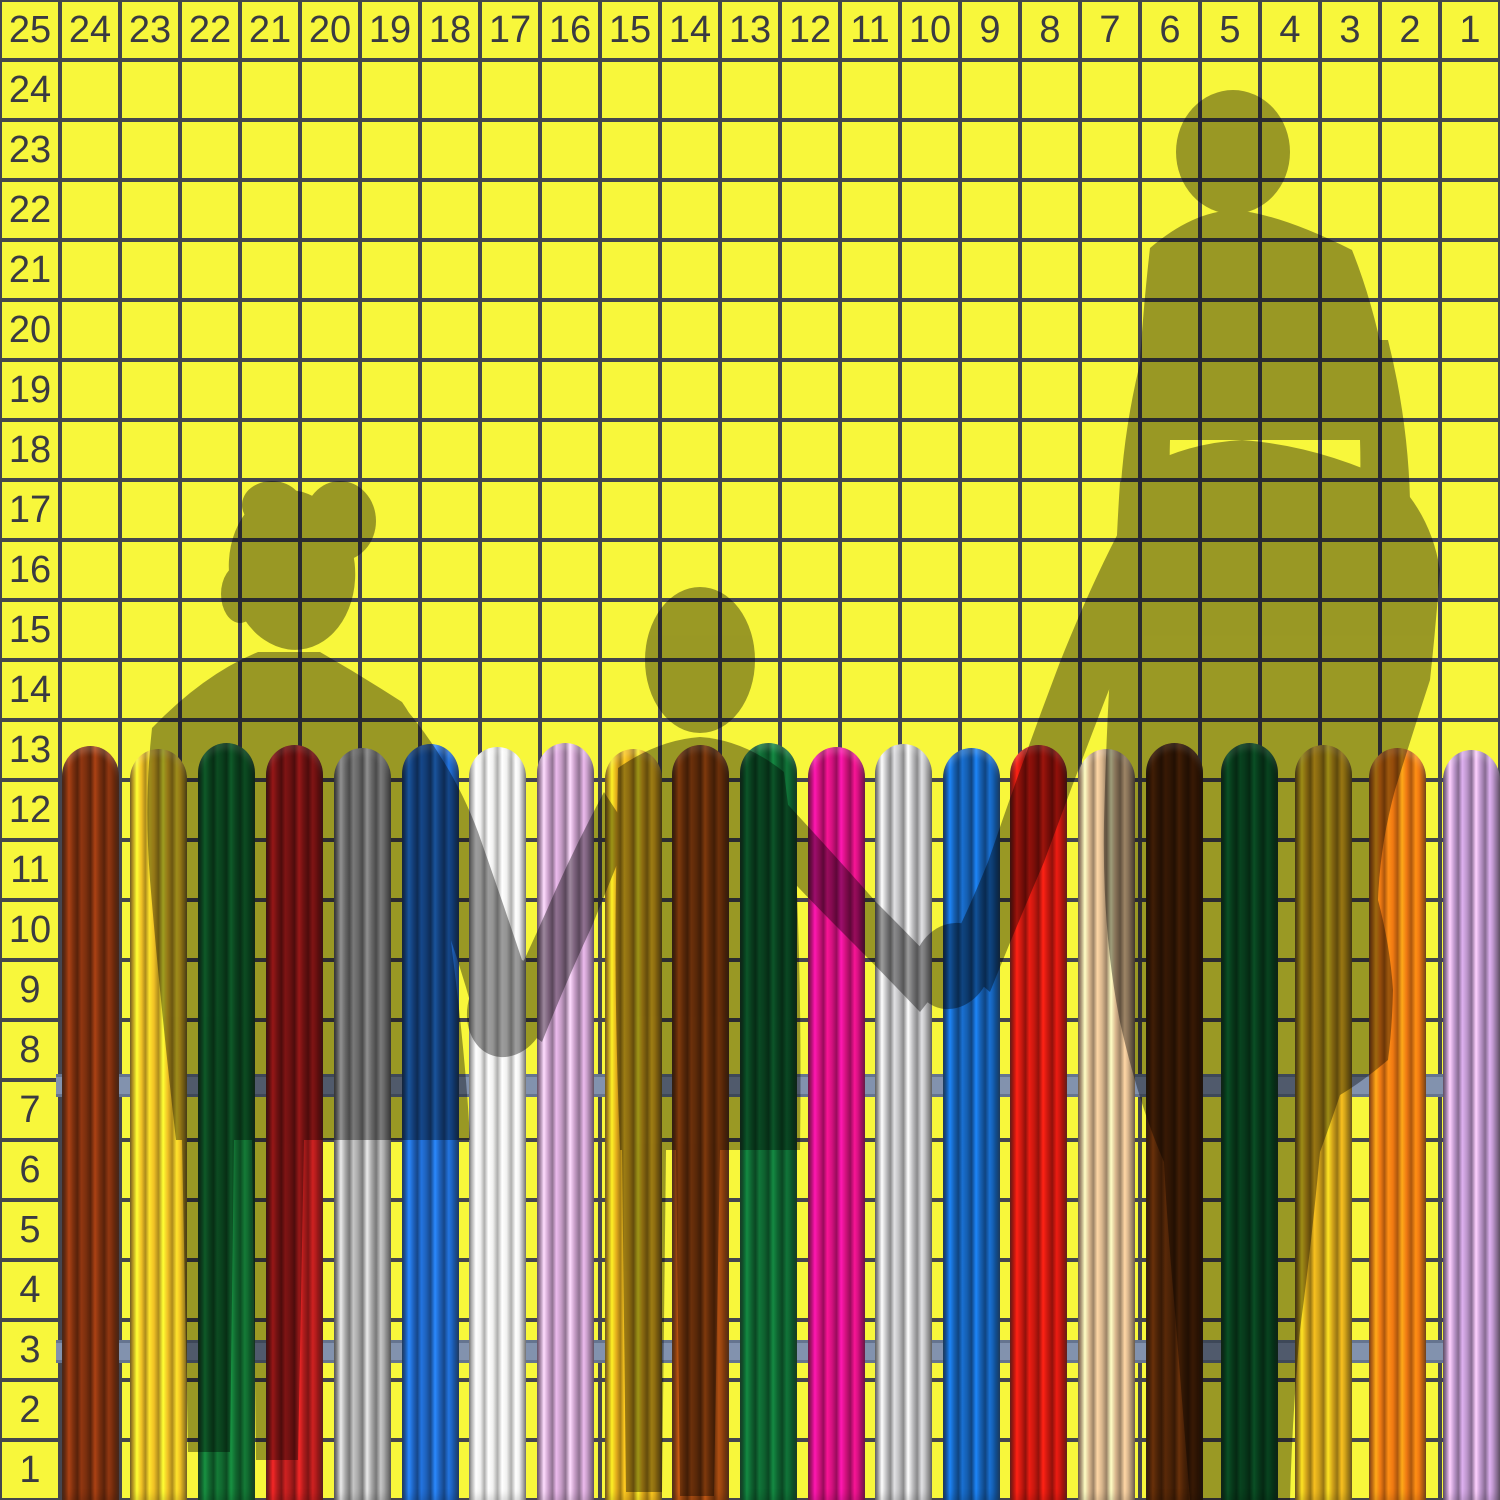 Image resolution: width=1500 pixels, height=1500 pixels. I want to click on row-header-cell: 2, so click(30, 1410).